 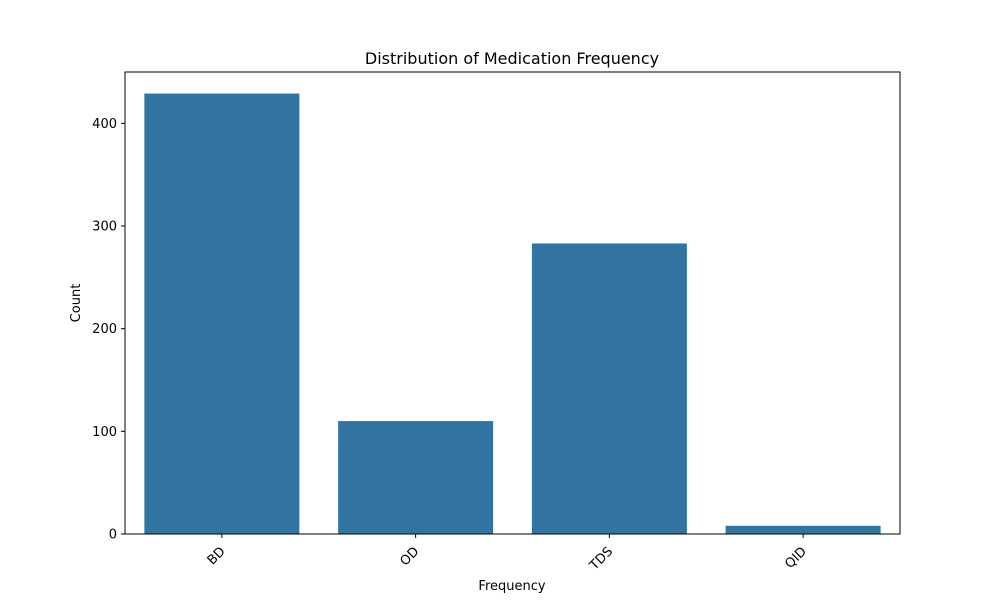 What do you see at coordinates (222, 313) in the screenshot?
I see `bar-bd` at bounding box center [222, 313].